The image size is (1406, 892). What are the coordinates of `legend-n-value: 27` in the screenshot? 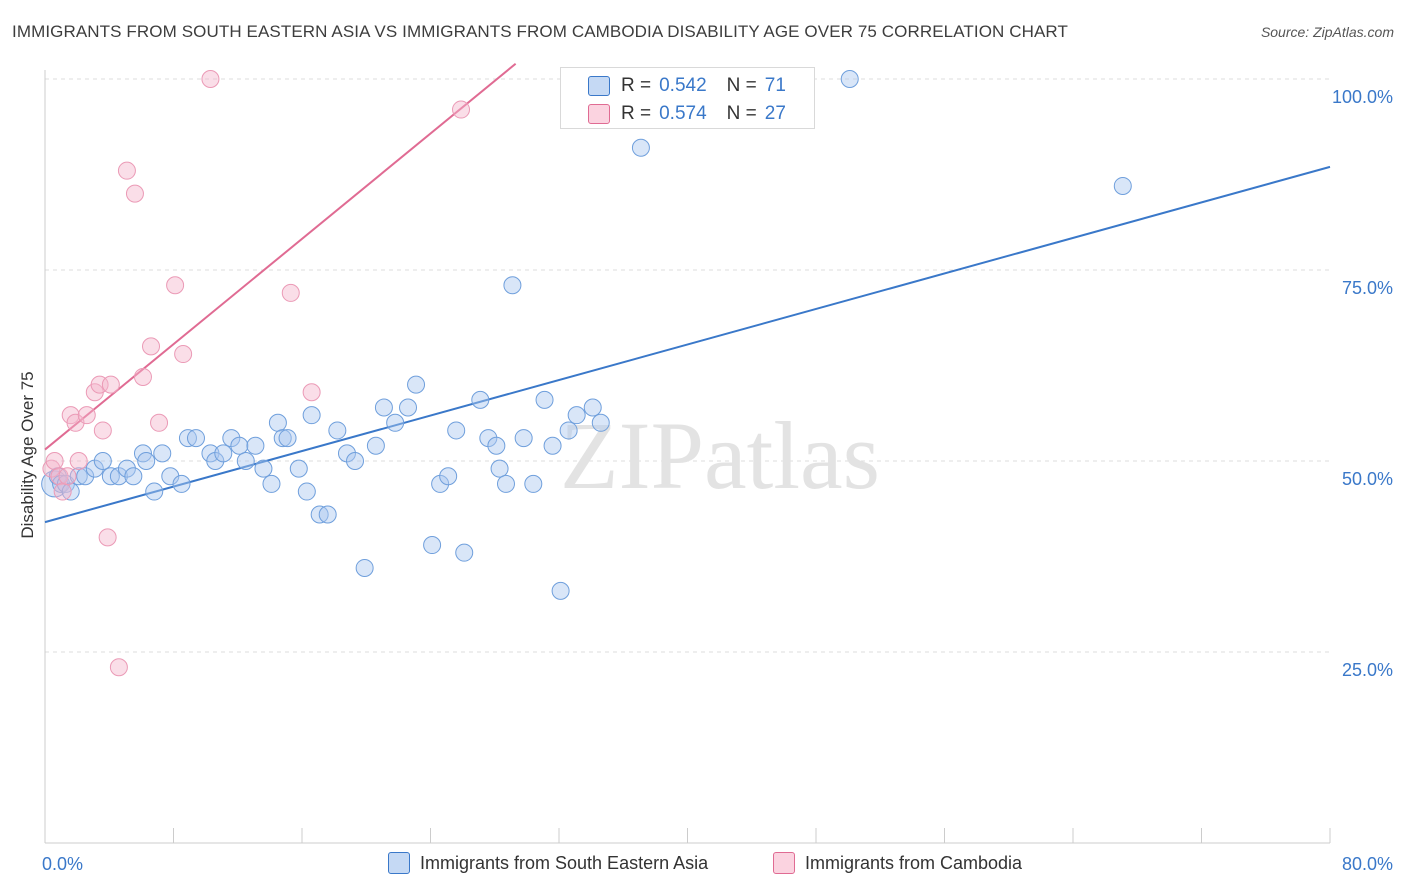 It's located at (775, 113).